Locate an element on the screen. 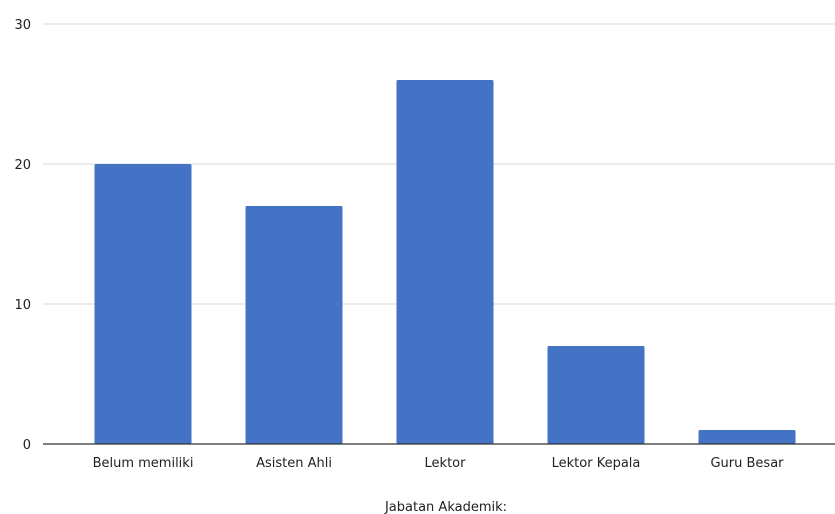 The width and height of the screenshot is (835, 514). bar-belum-memiliki is located at coordinates (143, 304).